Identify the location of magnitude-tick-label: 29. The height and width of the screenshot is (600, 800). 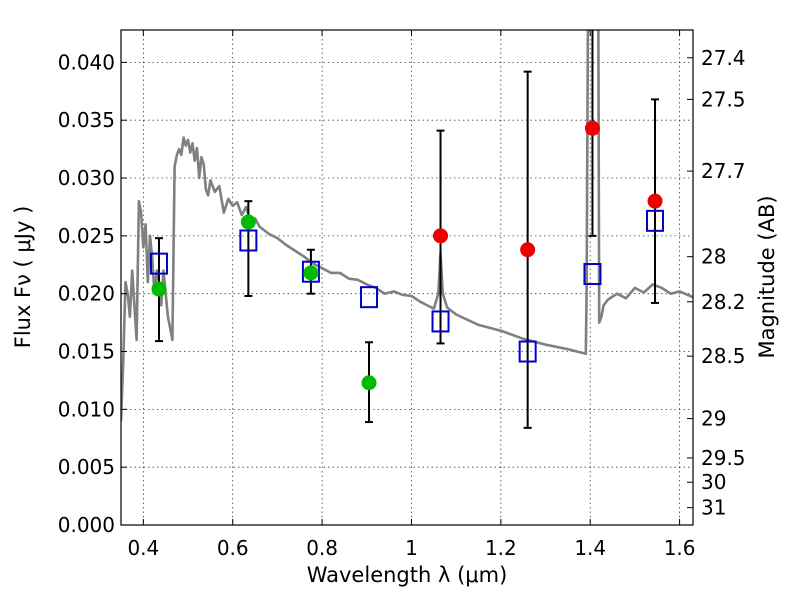
(713, 419).